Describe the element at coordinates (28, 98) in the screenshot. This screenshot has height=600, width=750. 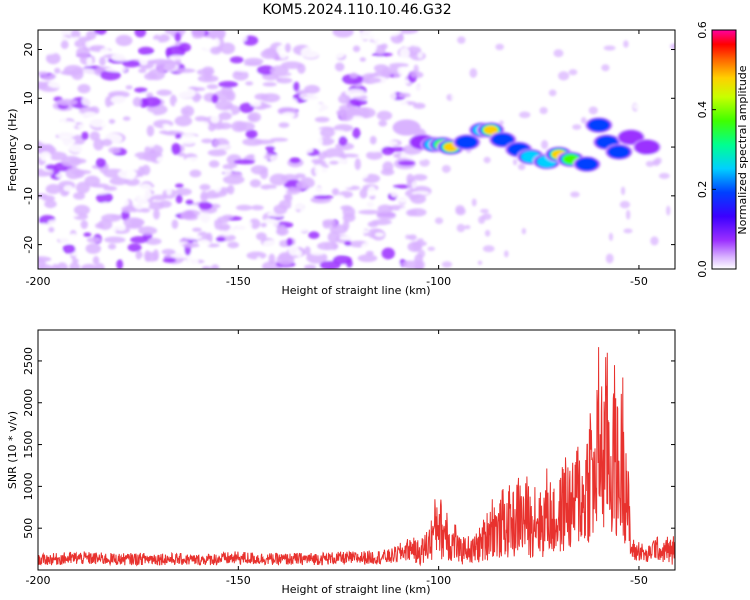
I see `y-tick-label: 10` at that location.